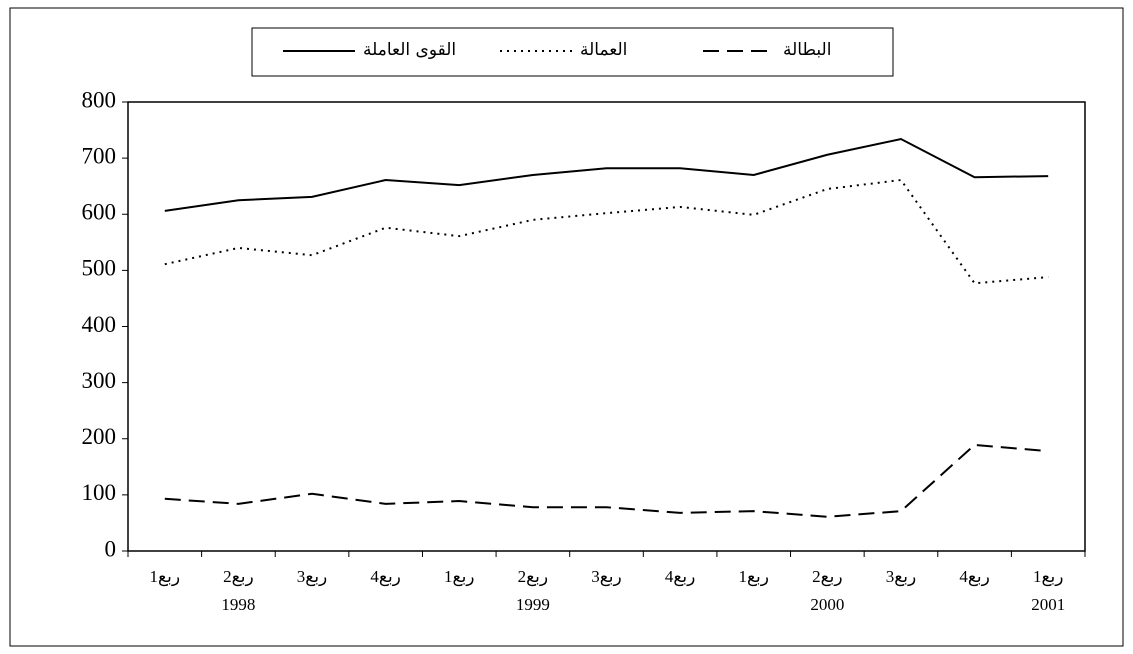 The height and width of the screenshot is (654, 1133). What do you see at coordinates (603, 50) in the screenshot?
I see `legend-label: العمالة` at bounding box center [603, 50].